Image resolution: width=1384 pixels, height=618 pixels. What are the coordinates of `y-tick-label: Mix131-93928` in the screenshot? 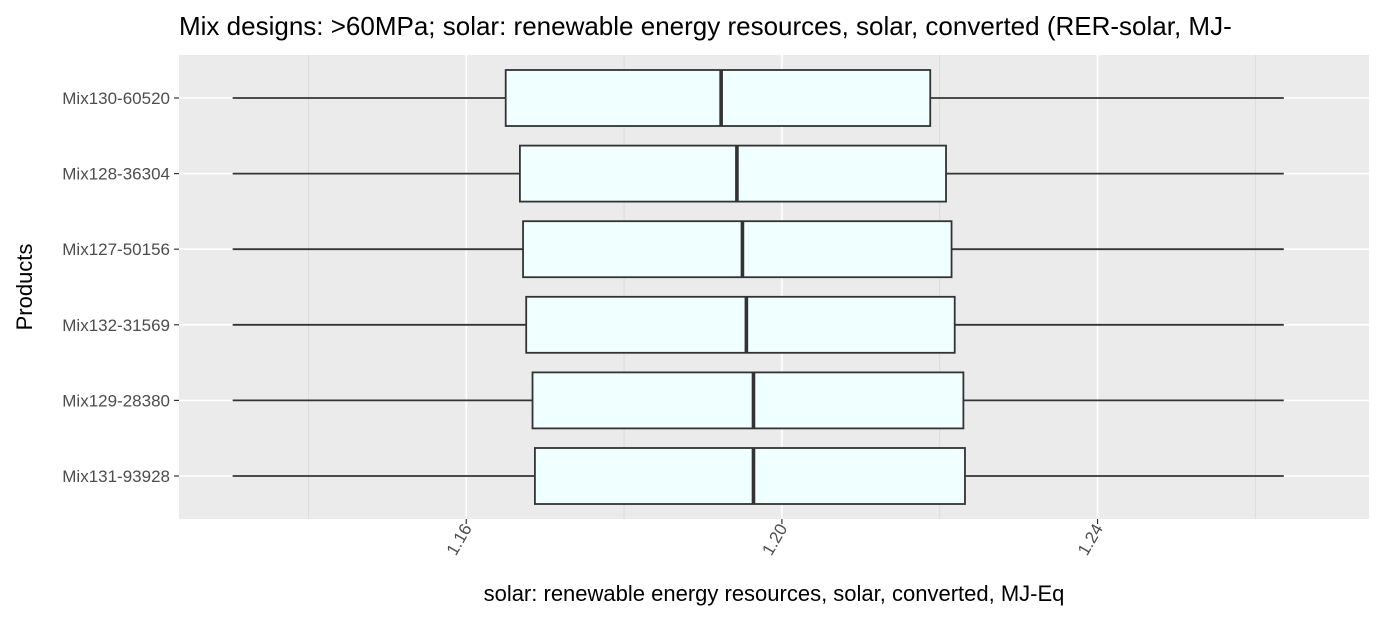 It's located at (116, 476).